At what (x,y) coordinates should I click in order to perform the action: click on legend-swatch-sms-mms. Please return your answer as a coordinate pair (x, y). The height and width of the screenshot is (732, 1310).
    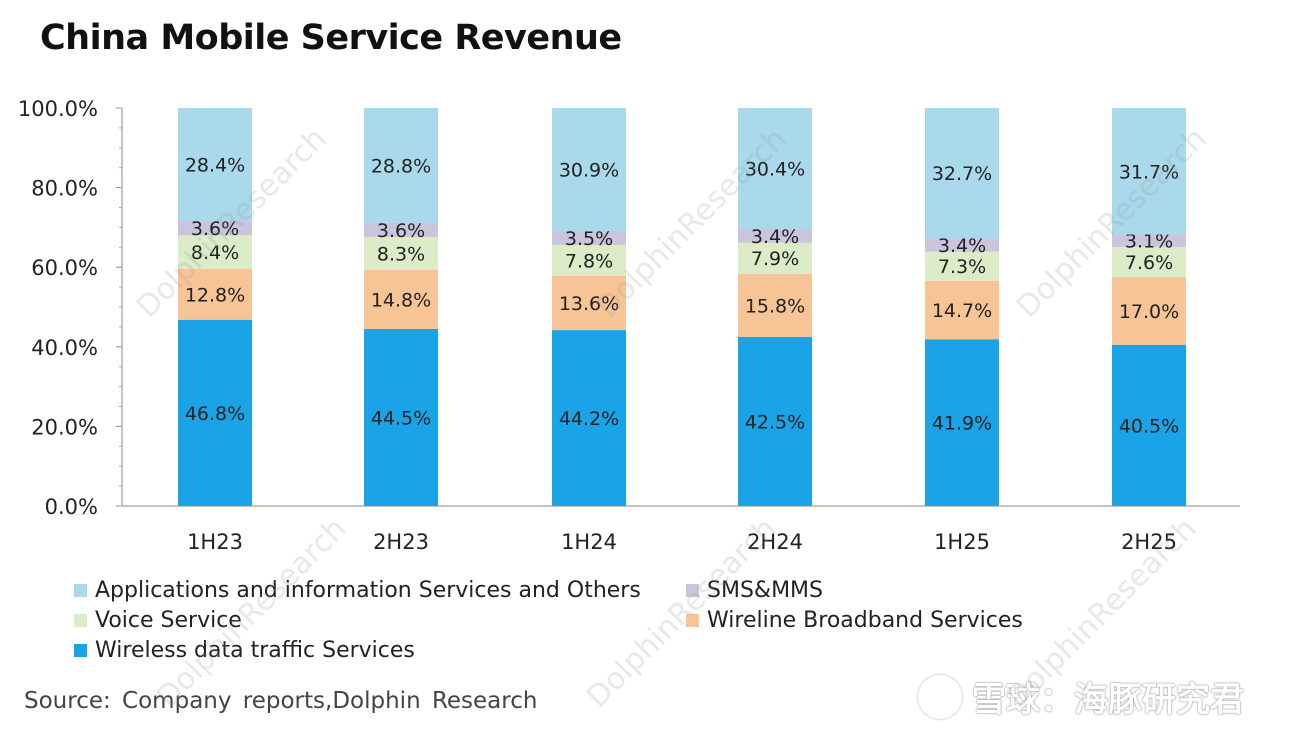
    Looking at the image, I should click on (692, 590).